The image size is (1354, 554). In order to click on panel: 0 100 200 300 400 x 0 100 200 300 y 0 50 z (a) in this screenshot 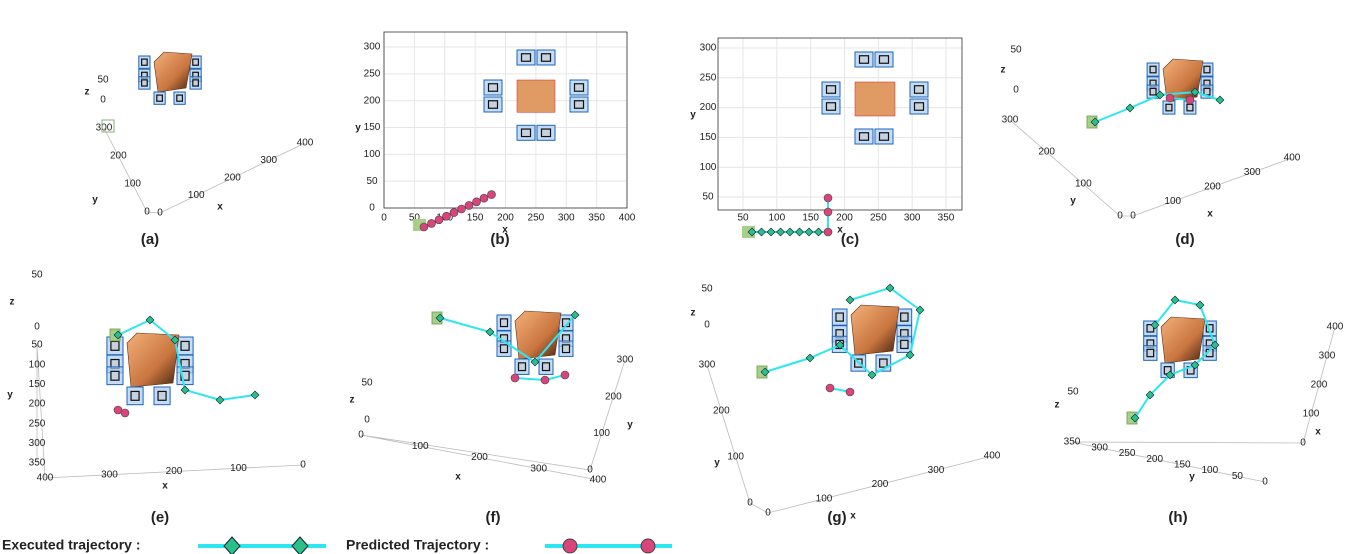, I will do `click(199, 149)`.